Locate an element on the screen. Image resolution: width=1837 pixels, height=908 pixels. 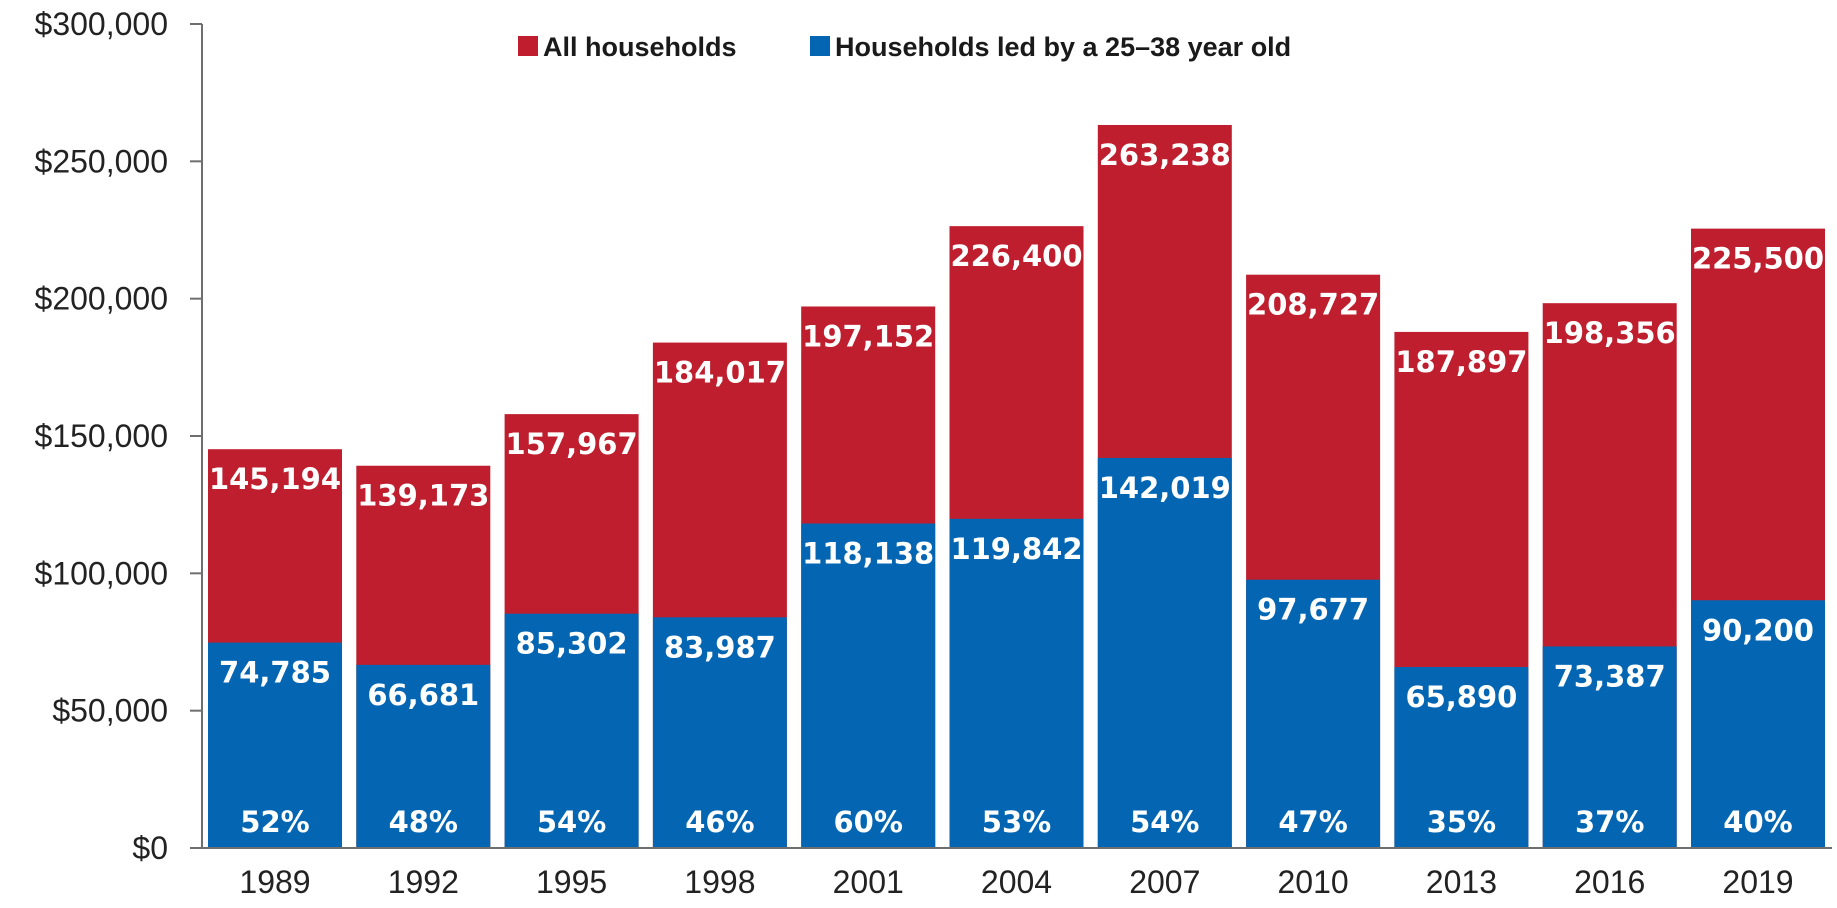
bar-young-households-2010 is located at coordinates (1313, 713).